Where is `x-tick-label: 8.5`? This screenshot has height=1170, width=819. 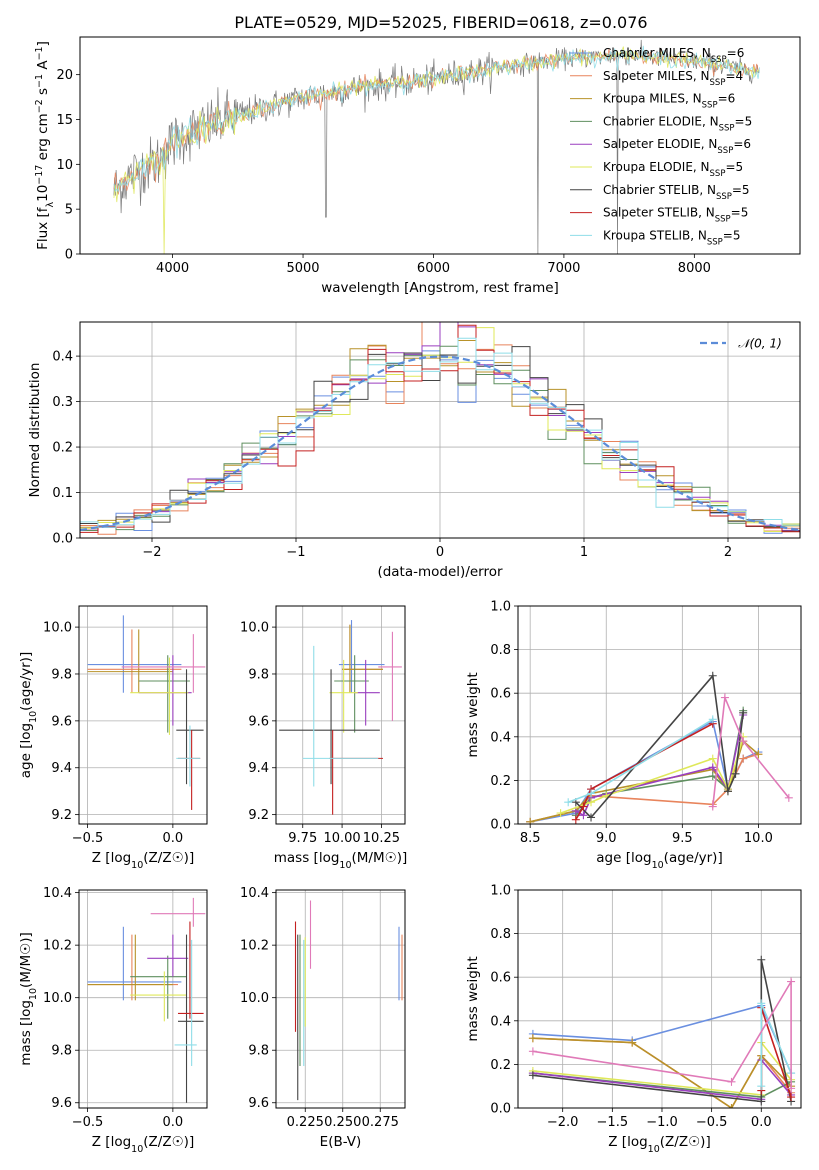 x-tick-label: 8.5 is located at coordinates (530, 838).